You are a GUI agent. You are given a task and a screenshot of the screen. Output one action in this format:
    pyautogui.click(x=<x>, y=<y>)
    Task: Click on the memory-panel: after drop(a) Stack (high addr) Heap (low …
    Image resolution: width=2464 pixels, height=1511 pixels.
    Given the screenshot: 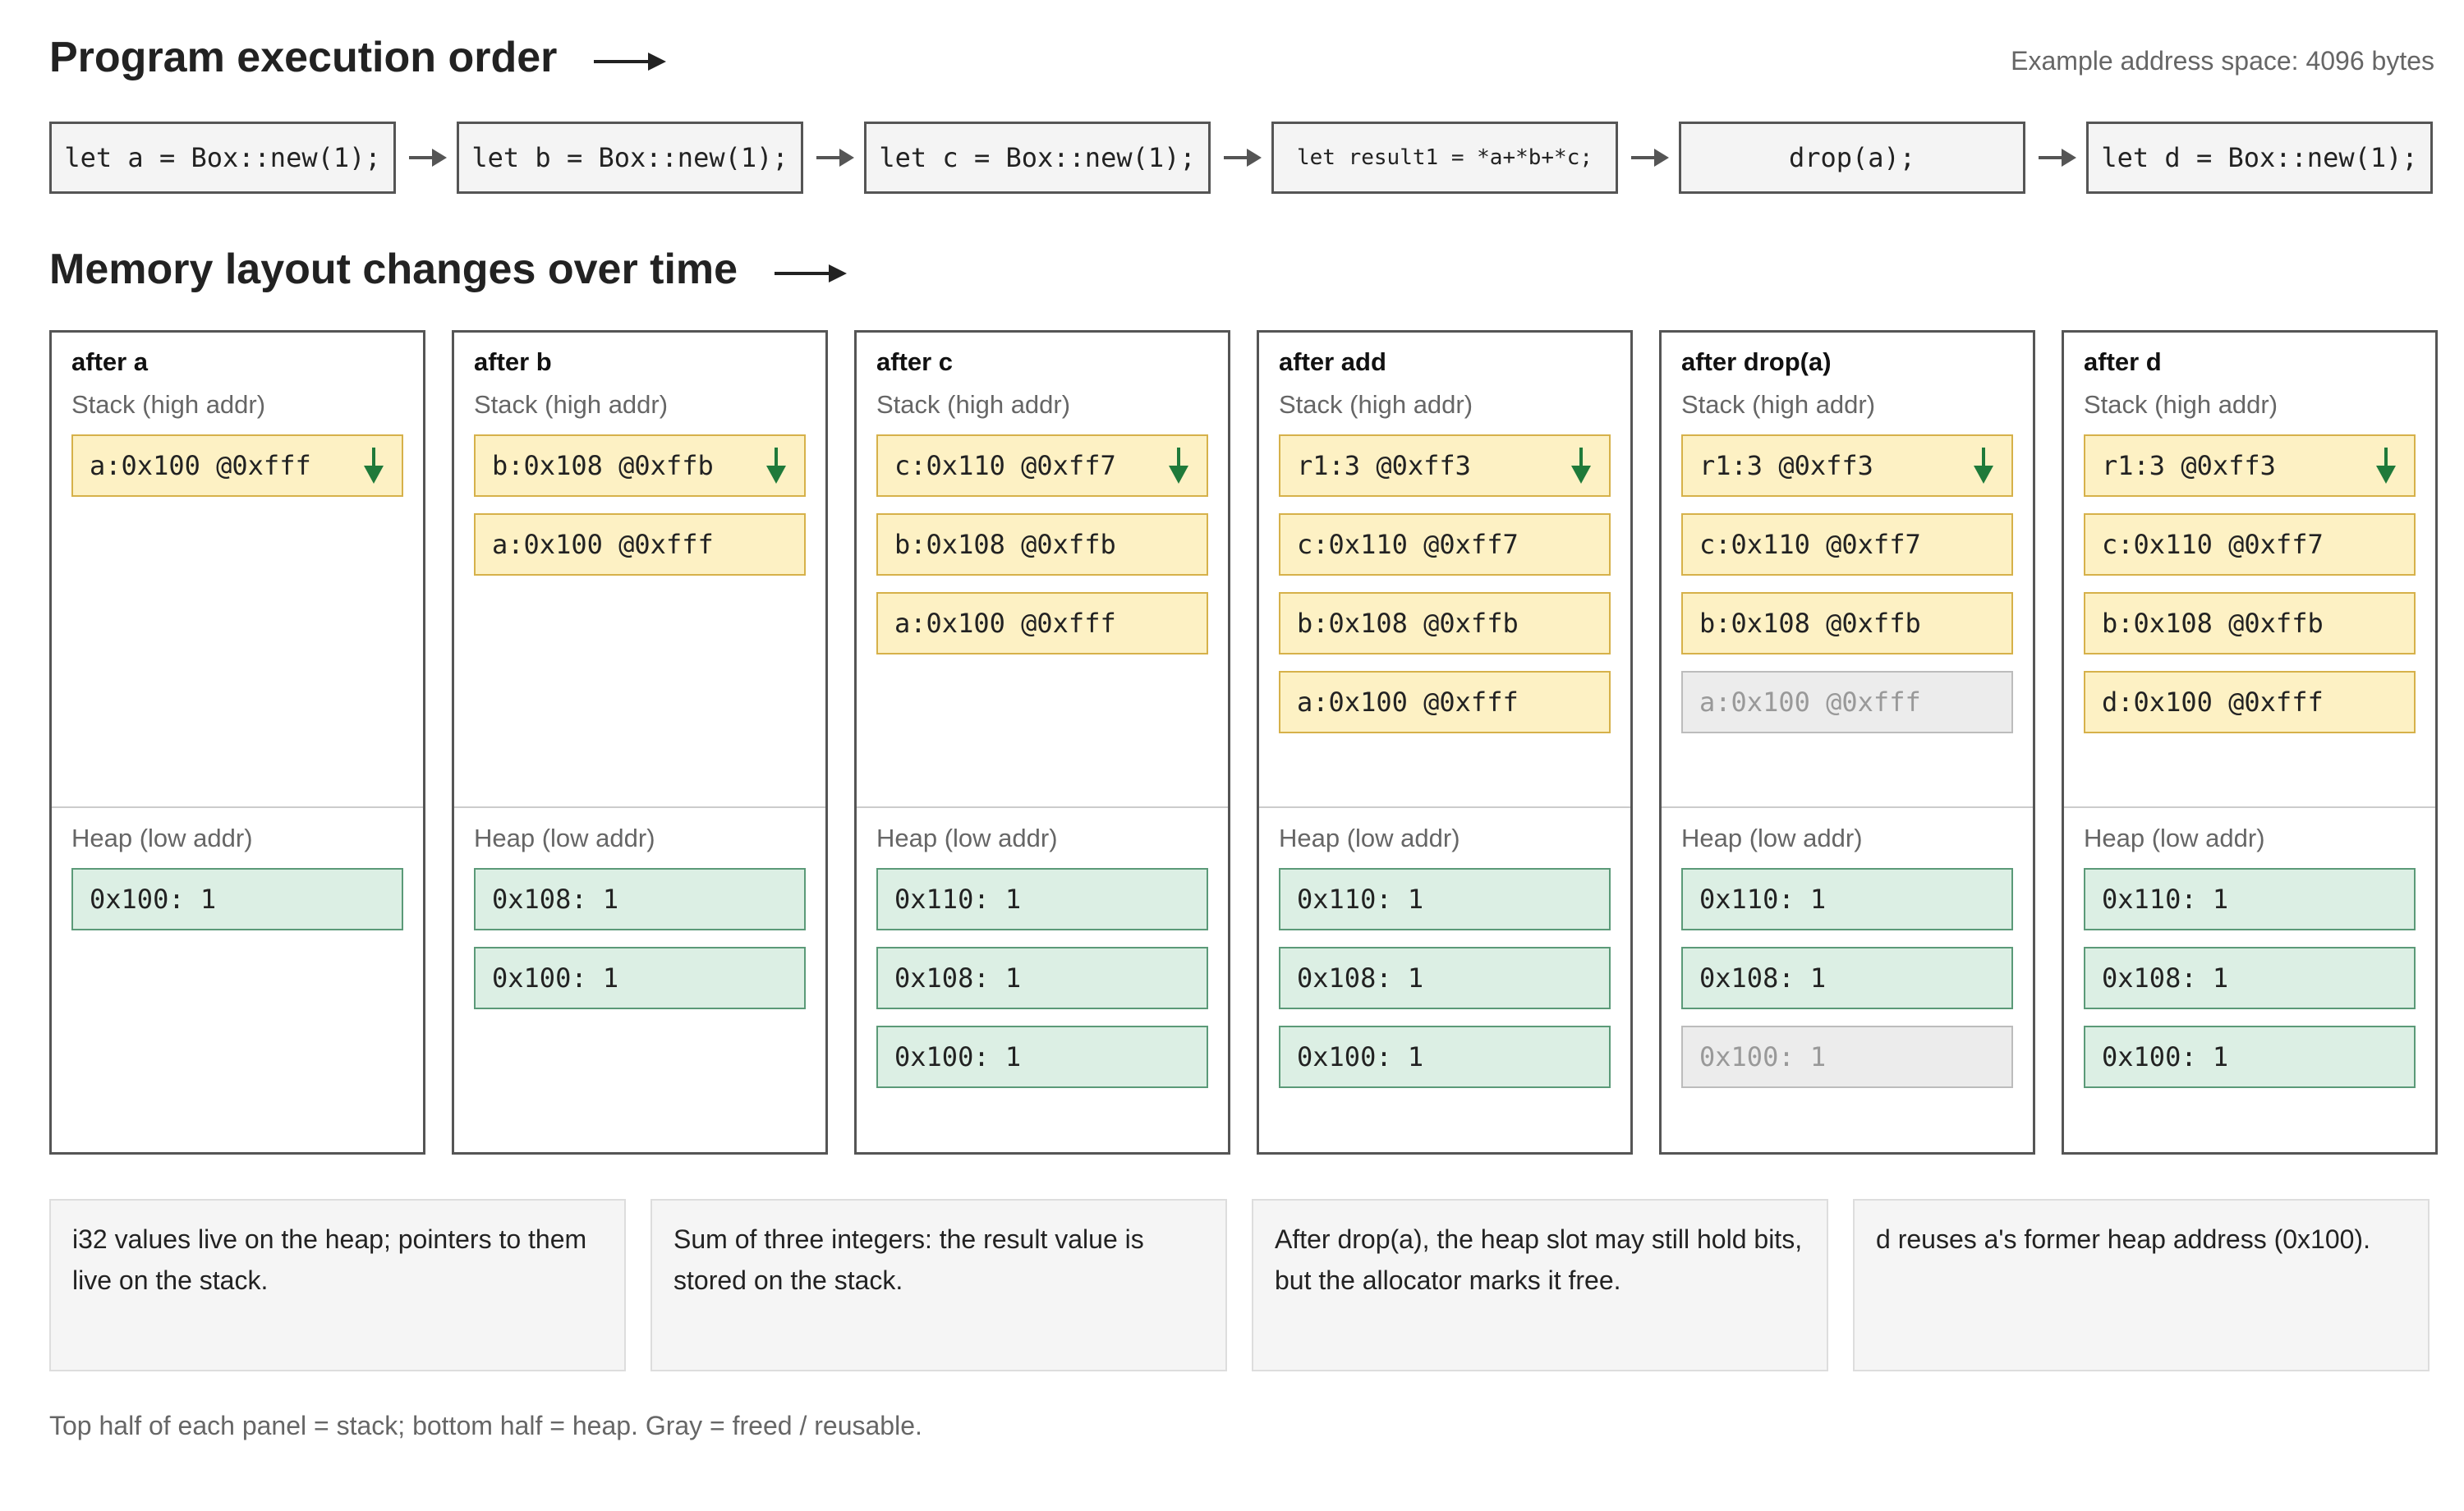 What is the action you would take?
    pyautogui.click(x=1847, y=742)
    